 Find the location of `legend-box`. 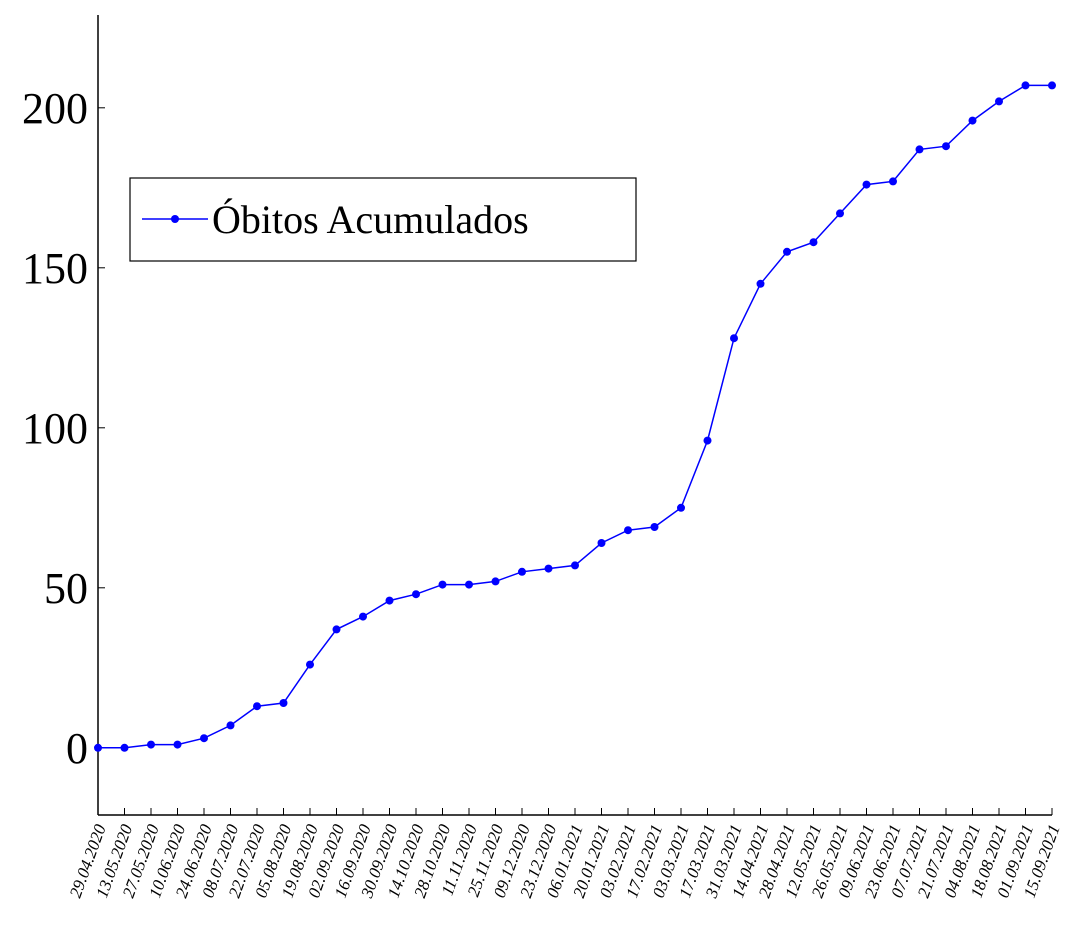

legend-box is located at coordinates (383, 219).